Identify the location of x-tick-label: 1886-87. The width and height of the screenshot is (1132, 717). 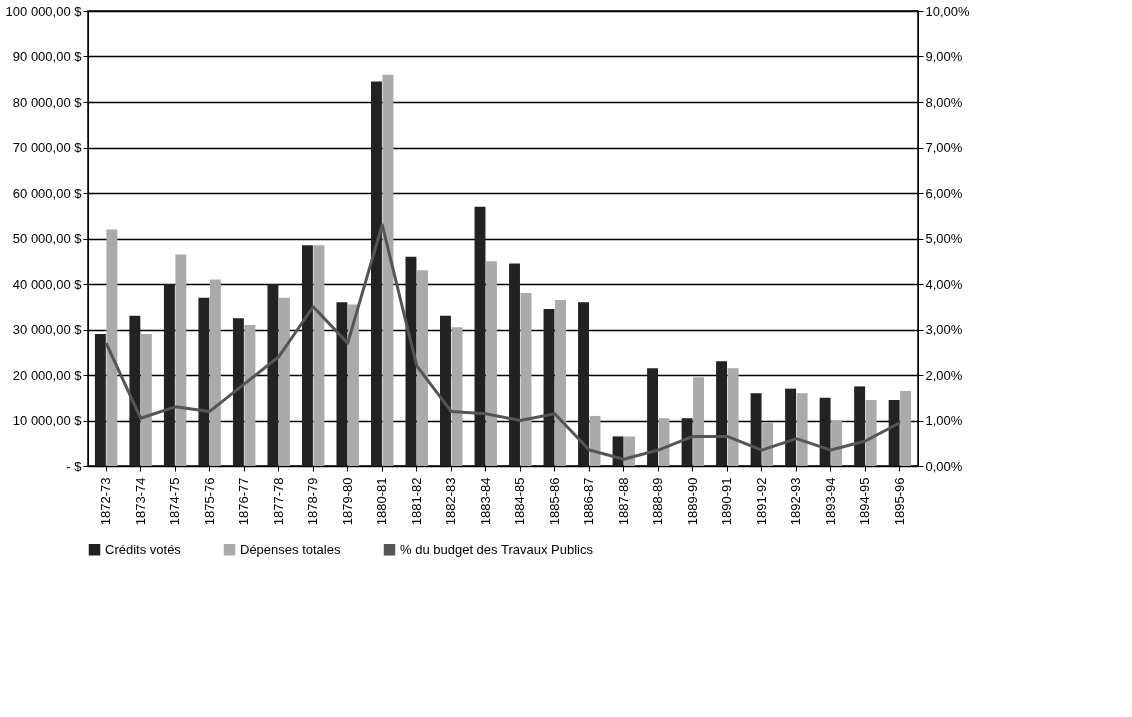
(589, 501).